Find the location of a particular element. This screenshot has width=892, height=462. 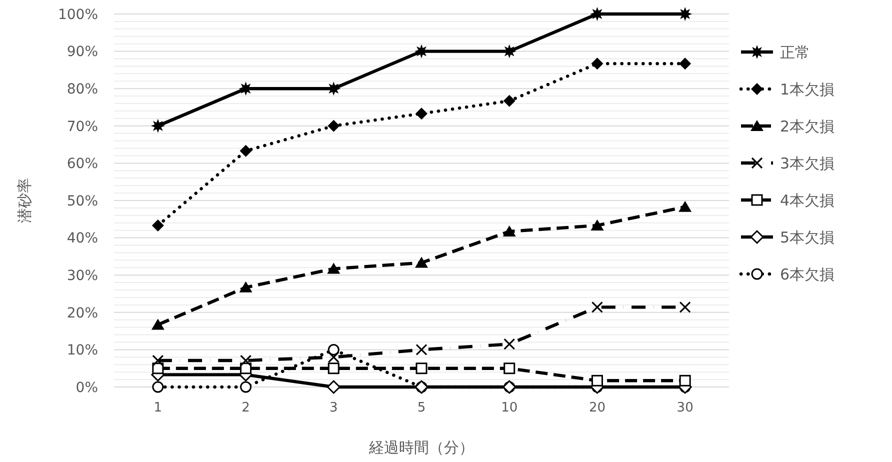

y-tick-label: 60% is located at coordinates (82, 164).